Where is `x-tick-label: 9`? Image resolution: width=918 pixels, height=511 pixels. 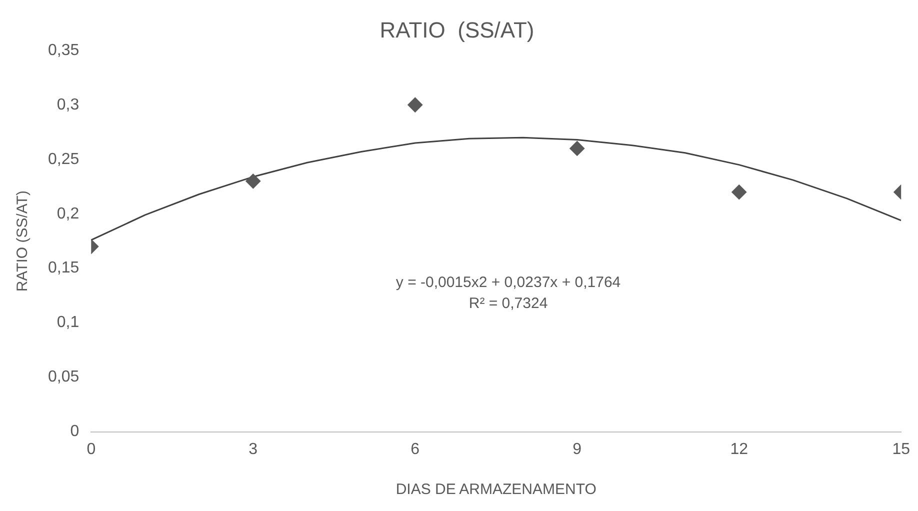
x-tick-label: 9 is located at coordinates (577, 449).